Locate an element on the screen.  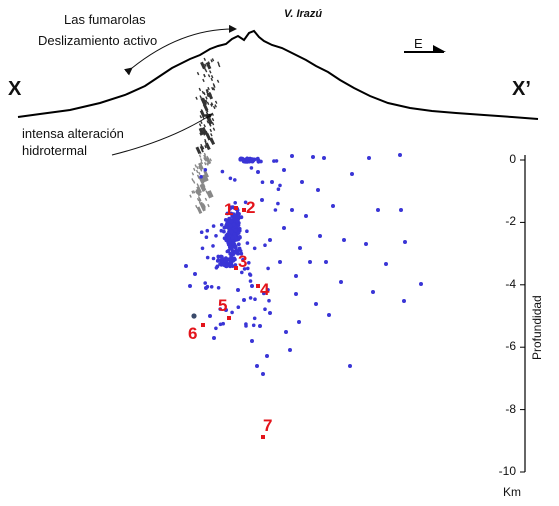
east-arrow-icon is located at coordinates (425, 49).